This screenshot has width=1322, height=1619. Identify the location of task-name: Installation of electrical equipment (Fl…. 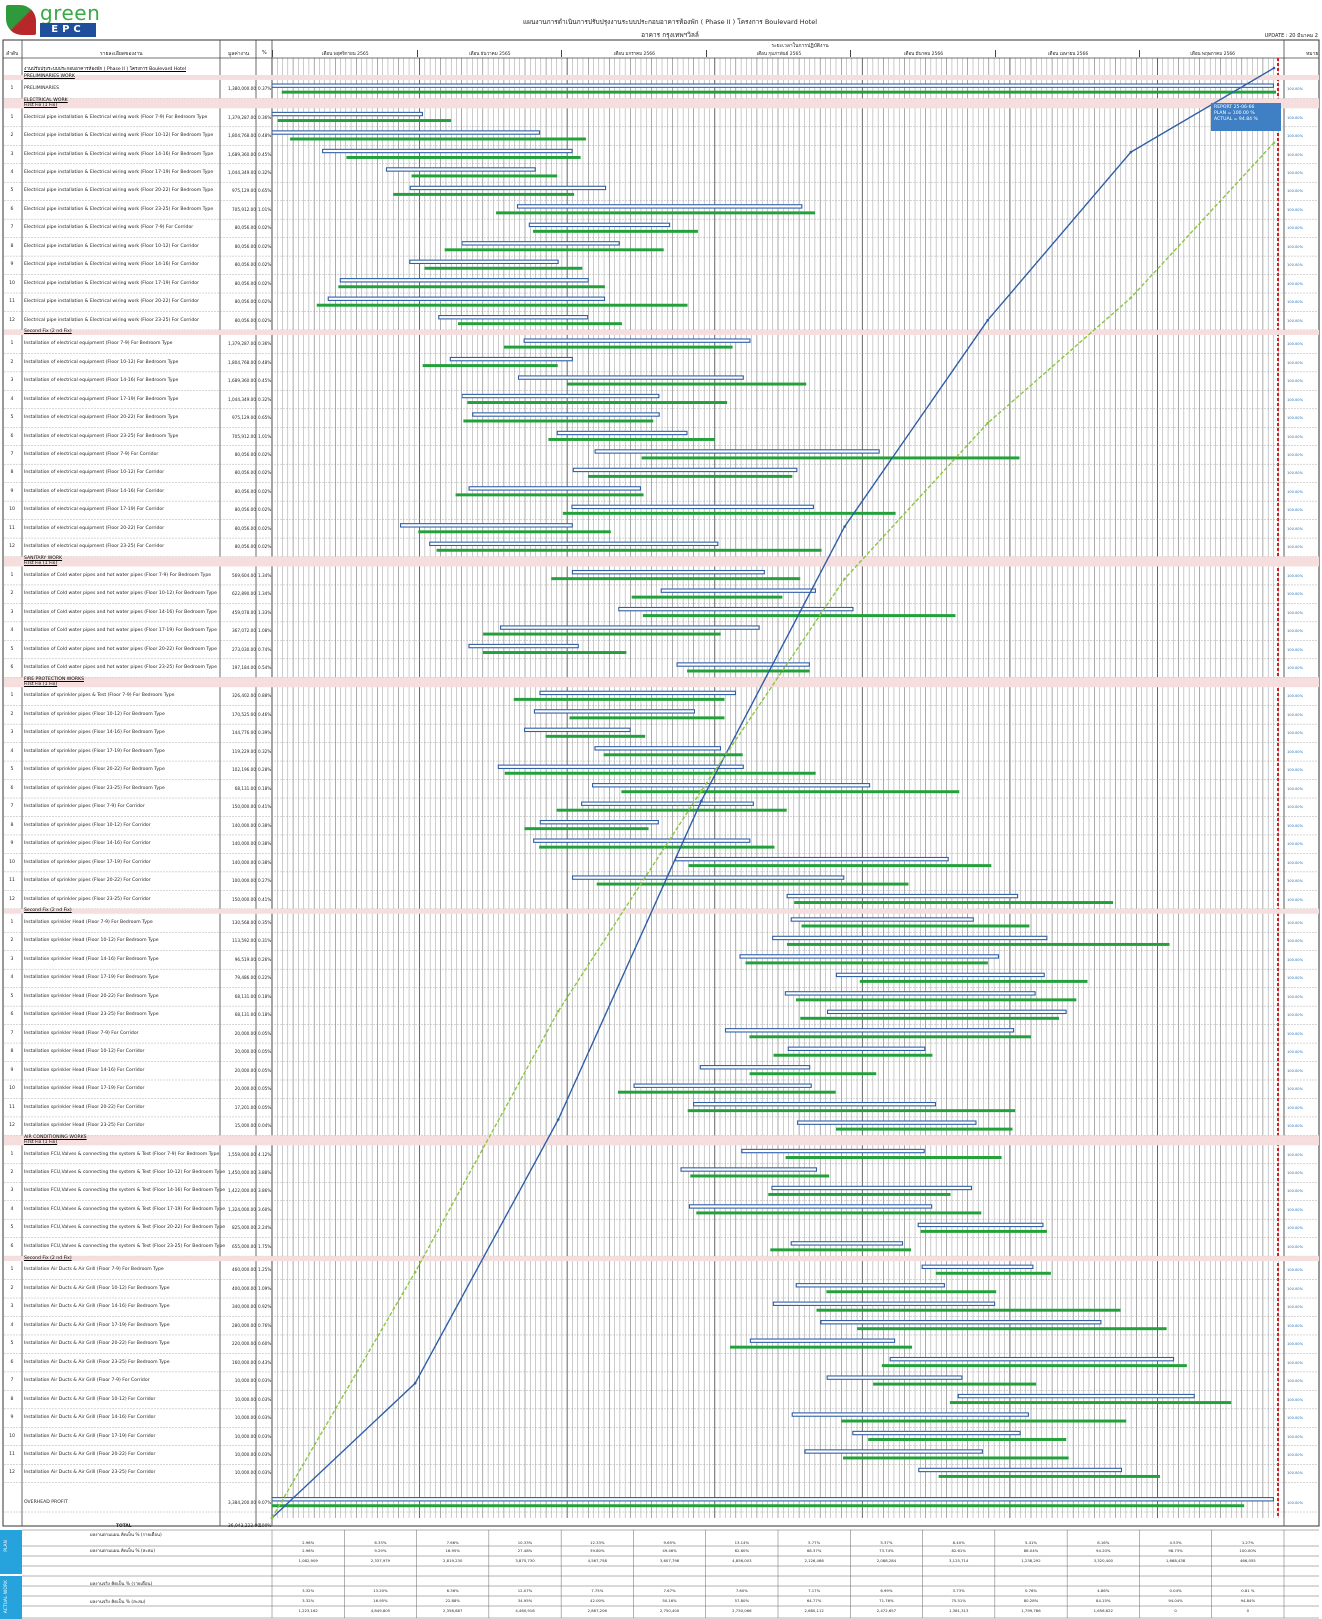
(101, 381).